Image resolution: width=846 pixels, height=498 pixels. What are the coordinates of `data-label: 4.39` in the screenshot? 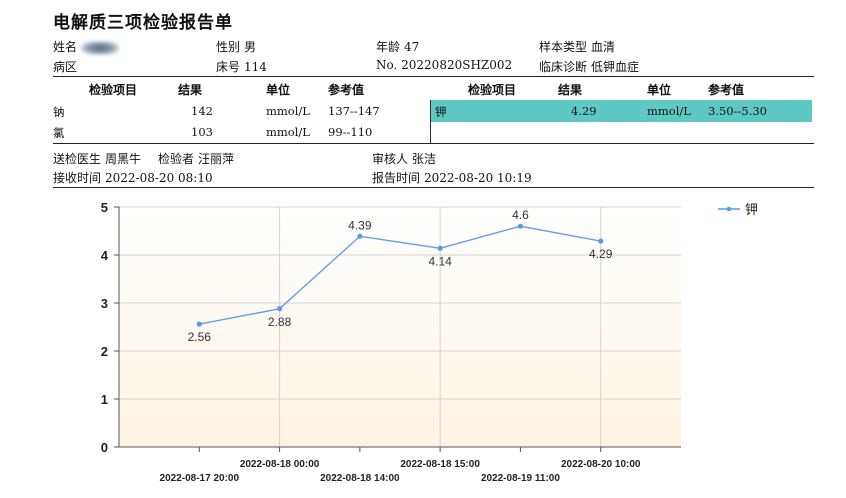 It's located at (360, 225).